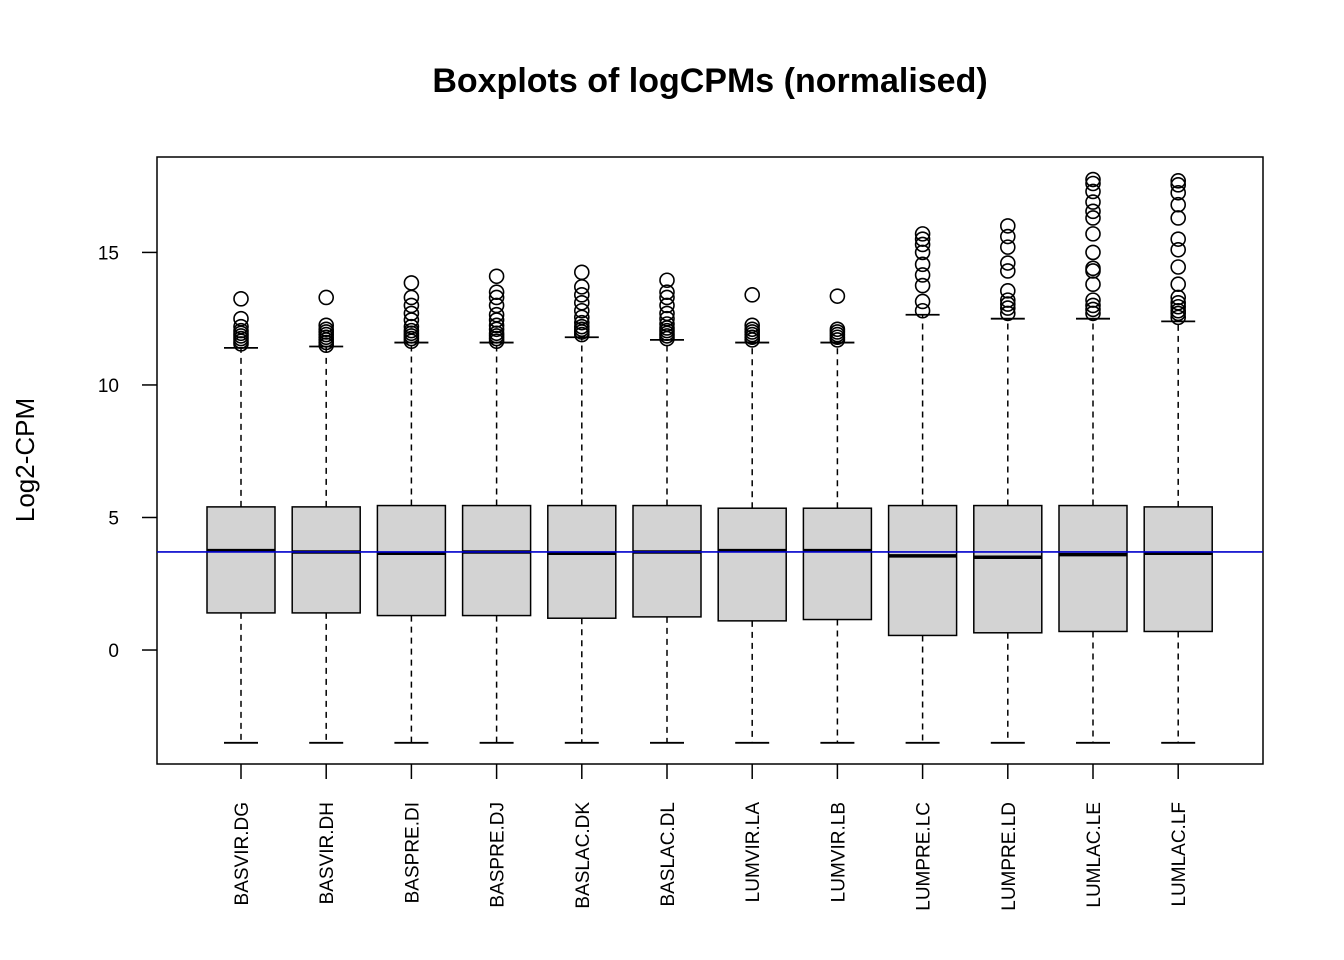  What do you see at coordinates (1094, 855) in the screenshot?
I see `x-tick-label: LUMLAC.LE` at bounding box center [1094, 855].